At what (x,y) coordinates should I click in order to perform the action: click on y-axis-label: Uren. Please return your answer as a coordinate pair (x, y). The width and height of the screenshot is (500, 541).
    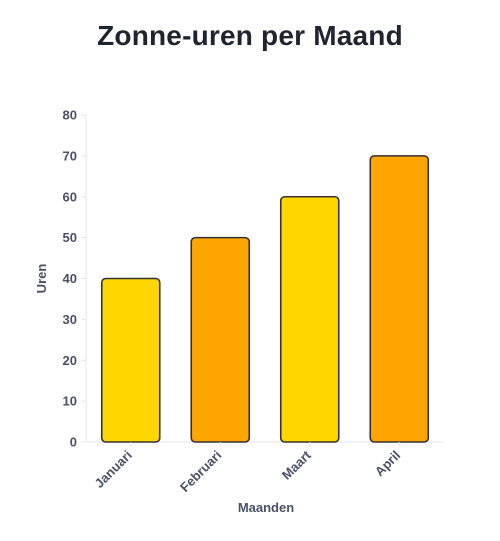
    Looking at the image, I should click on (41, 279).